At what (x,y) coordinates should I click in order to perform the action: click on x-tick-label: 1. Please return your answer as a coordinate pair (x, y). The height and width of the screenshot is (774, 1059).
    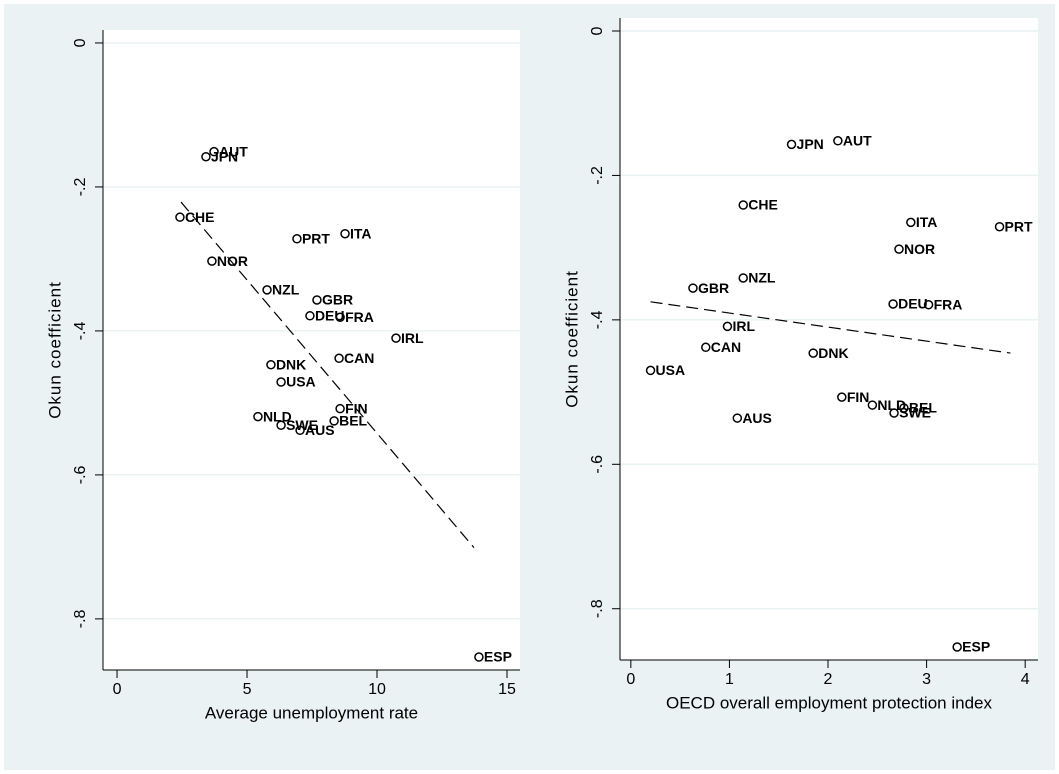
    Looking at the image, I should click on (729, 679).